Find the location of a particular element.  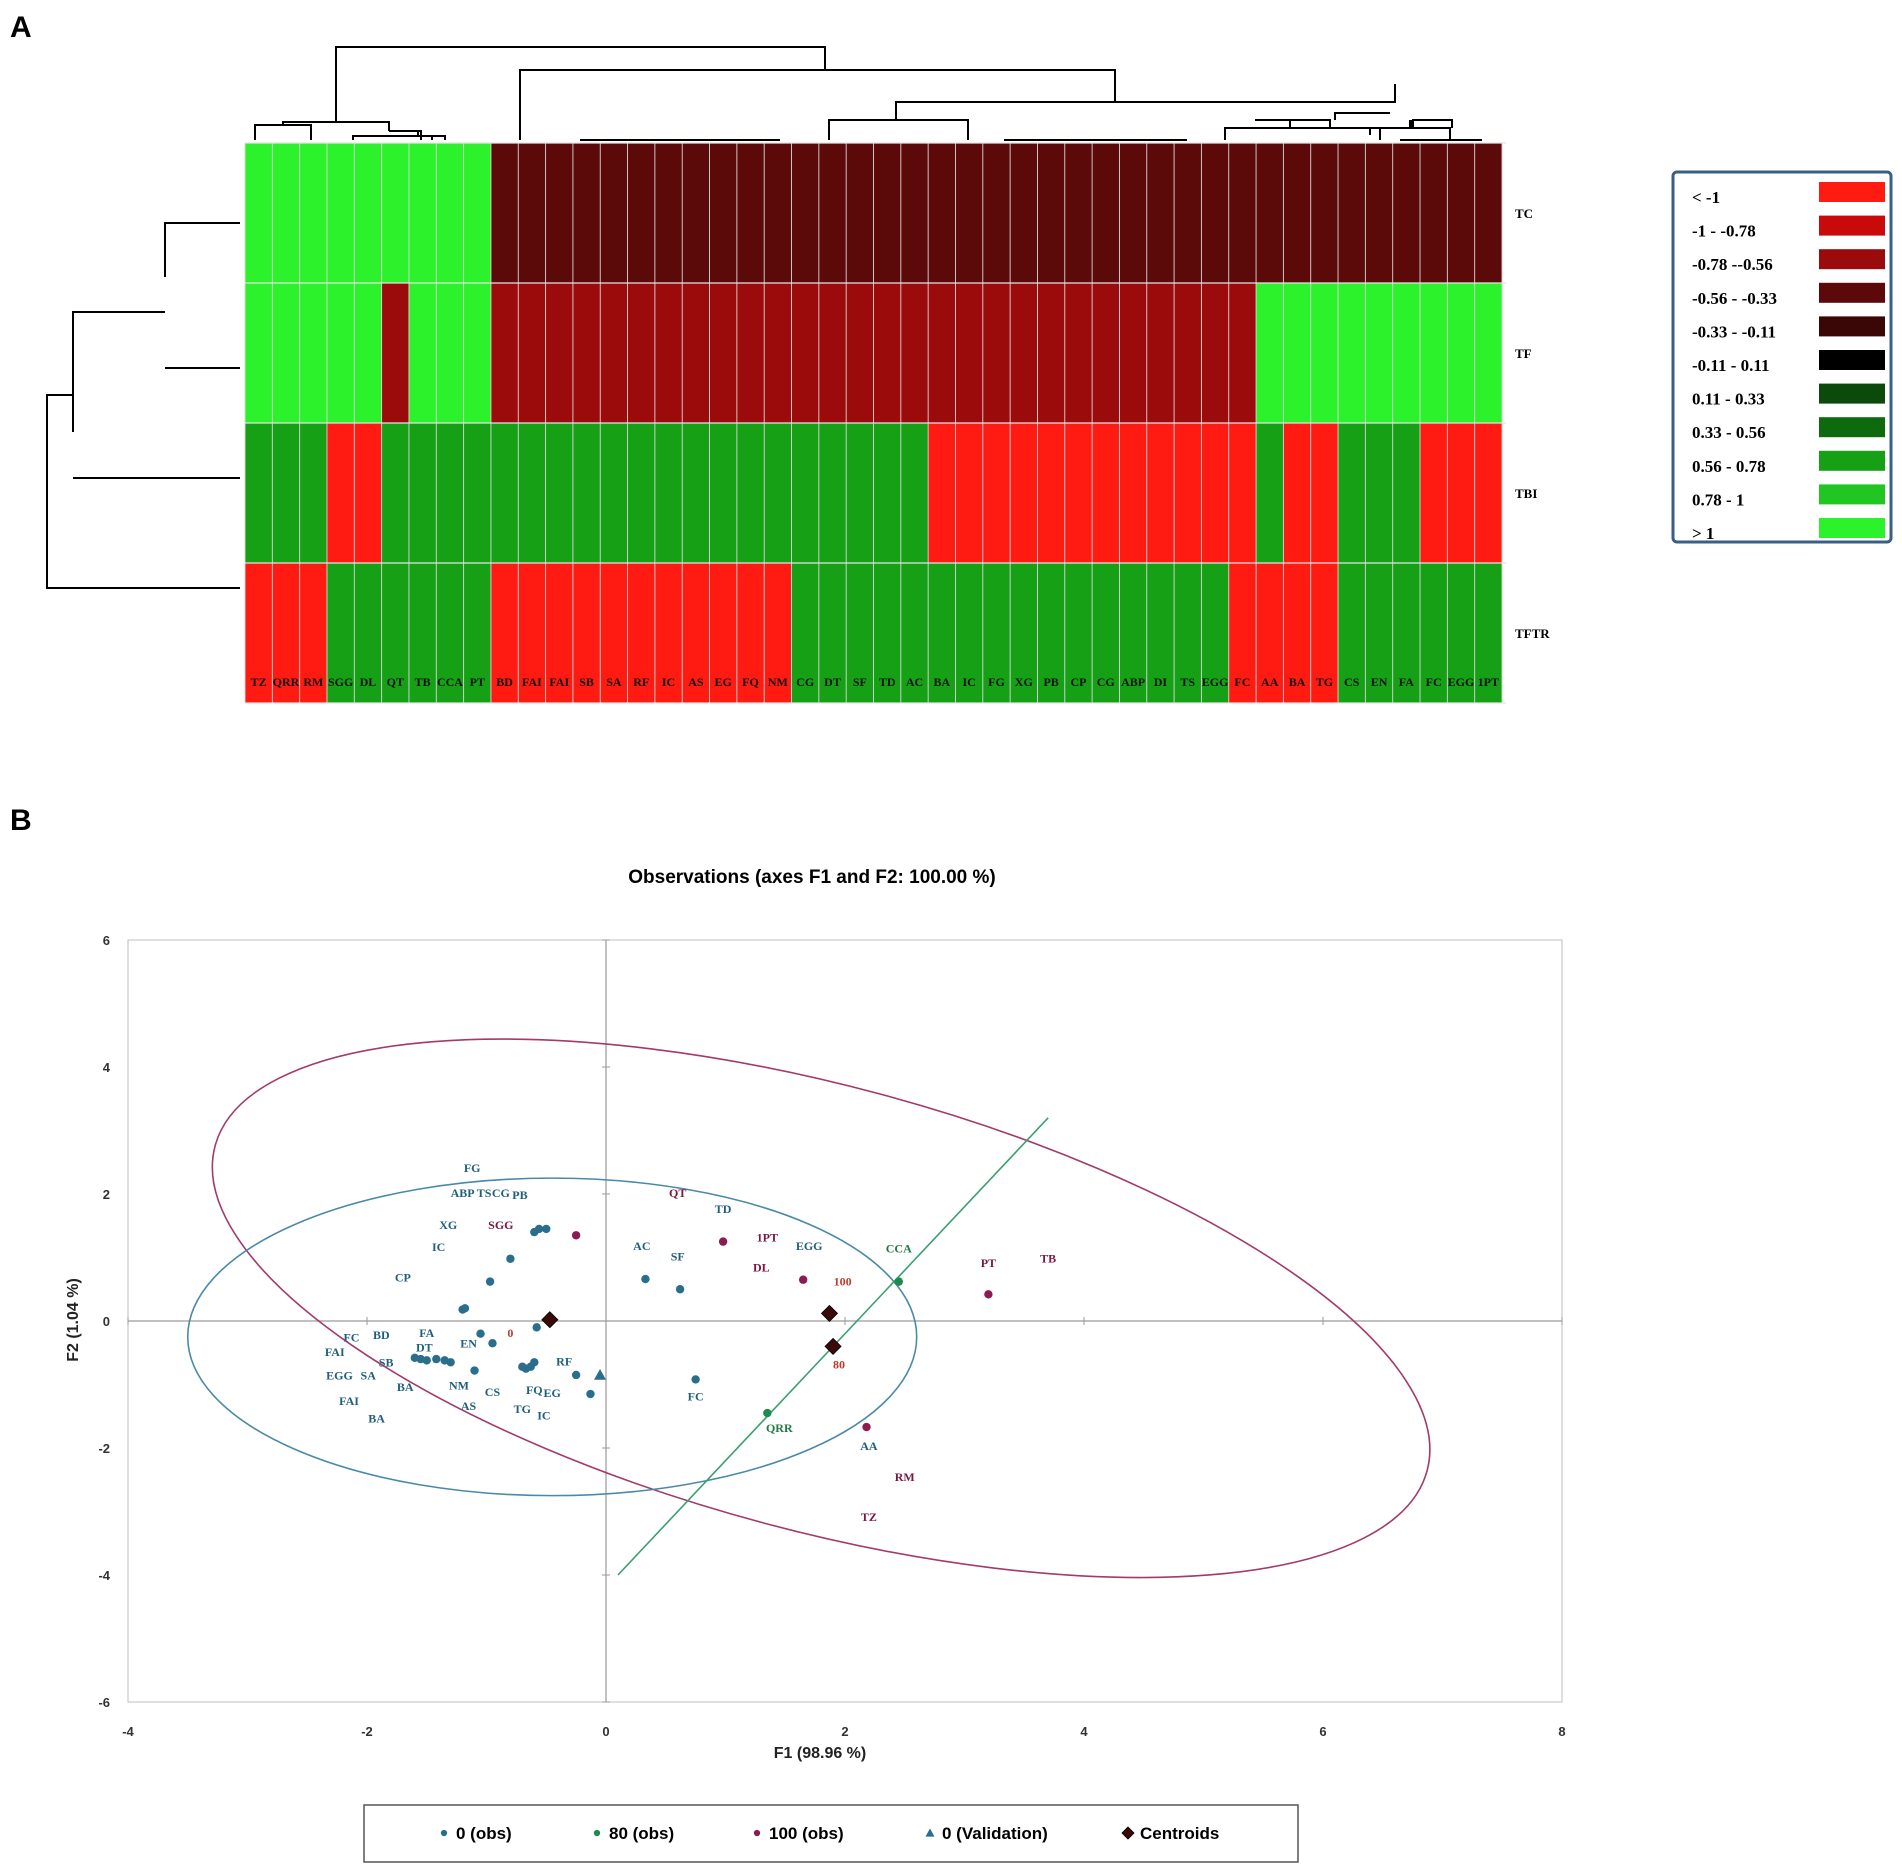

heatmap-column-label: PT is located at coordinates (477, 682).